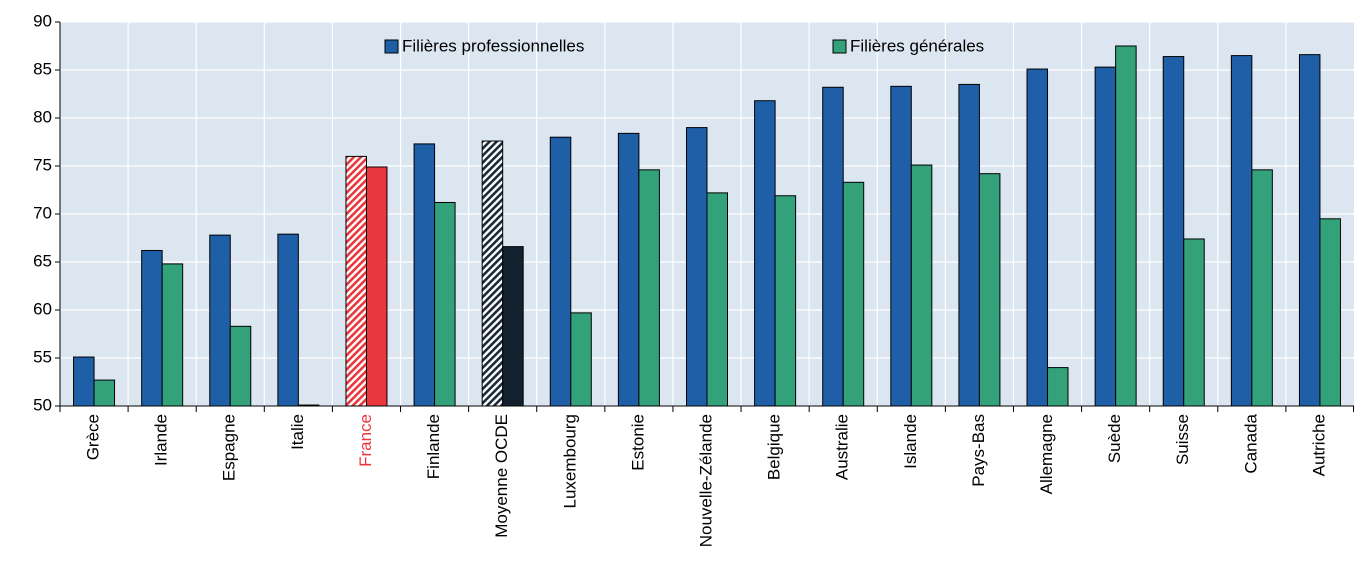  What do you see at coordinates (42, 356) in the screenshot?
I see `y-tick-label: 55` at bounding box center [42, 356].